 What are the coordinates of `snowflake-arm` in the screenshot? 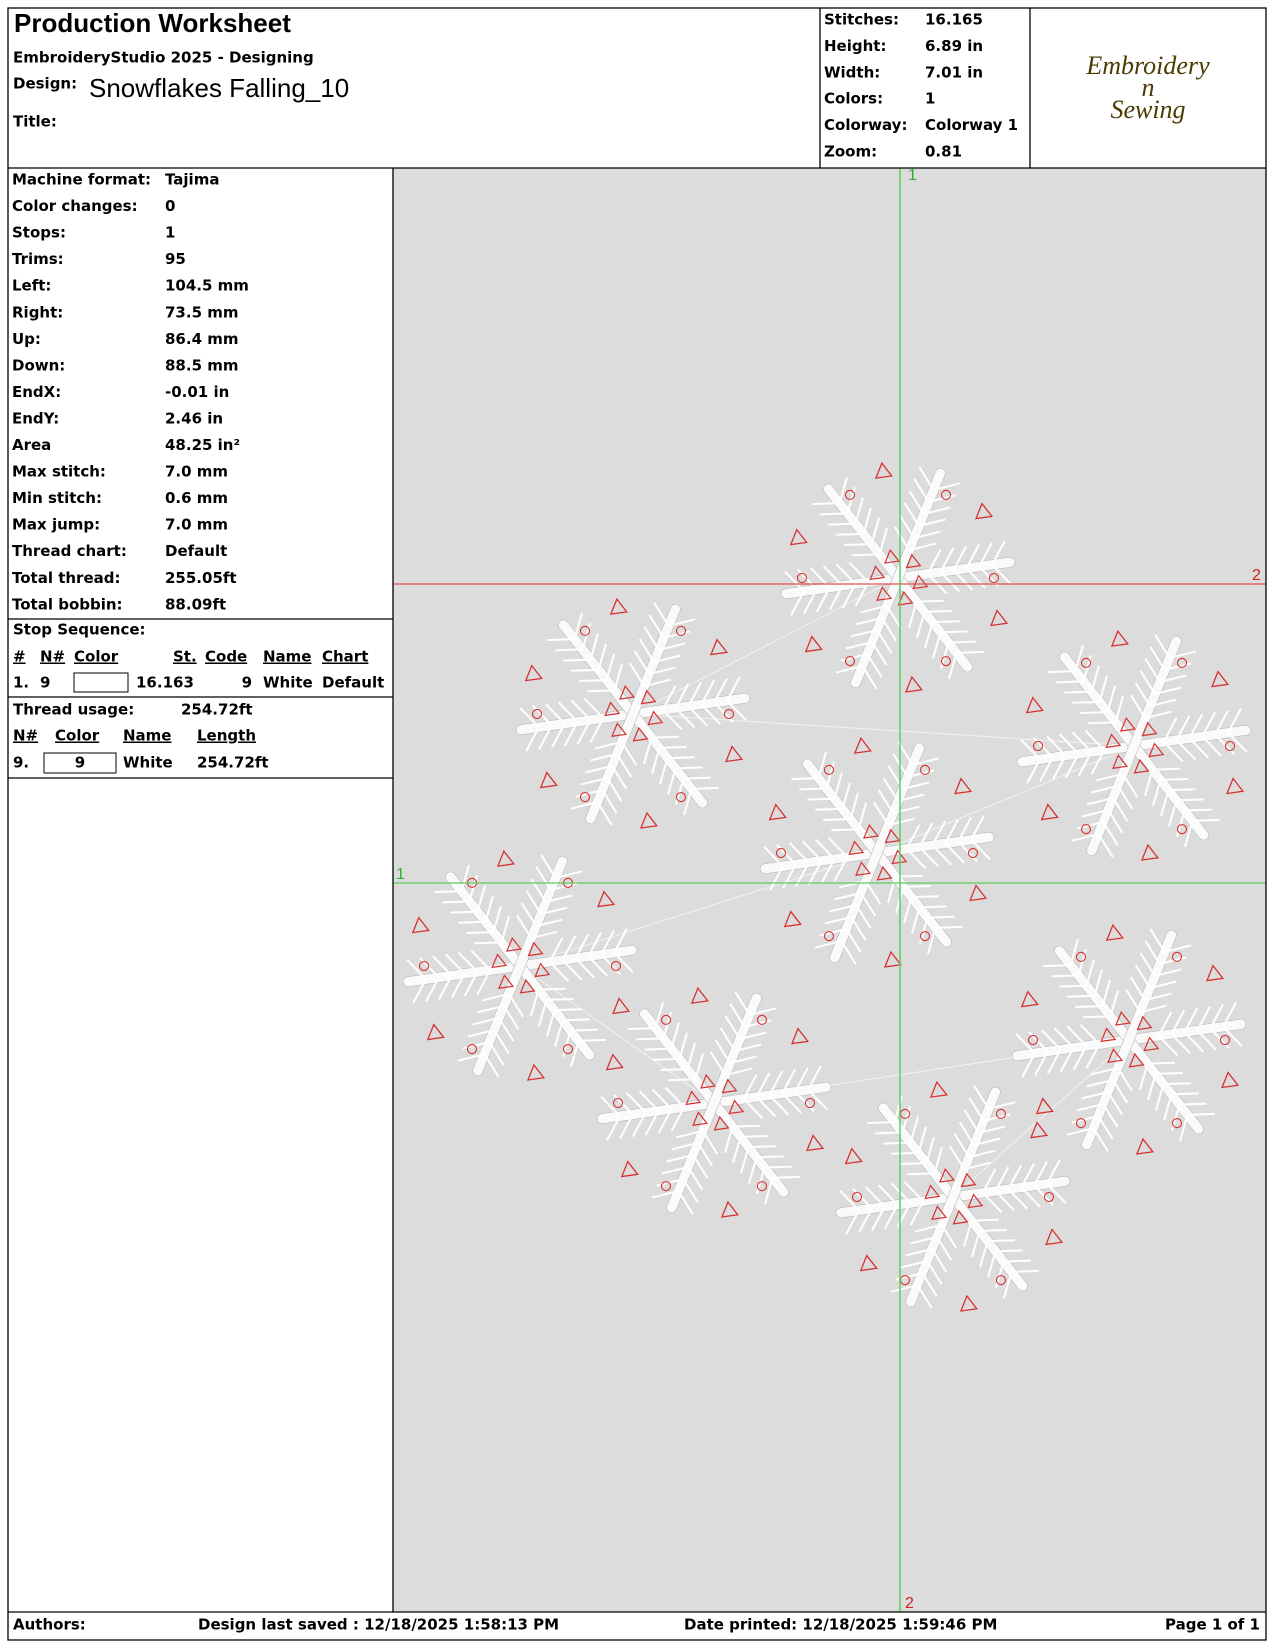 It's located at (714, 1103).